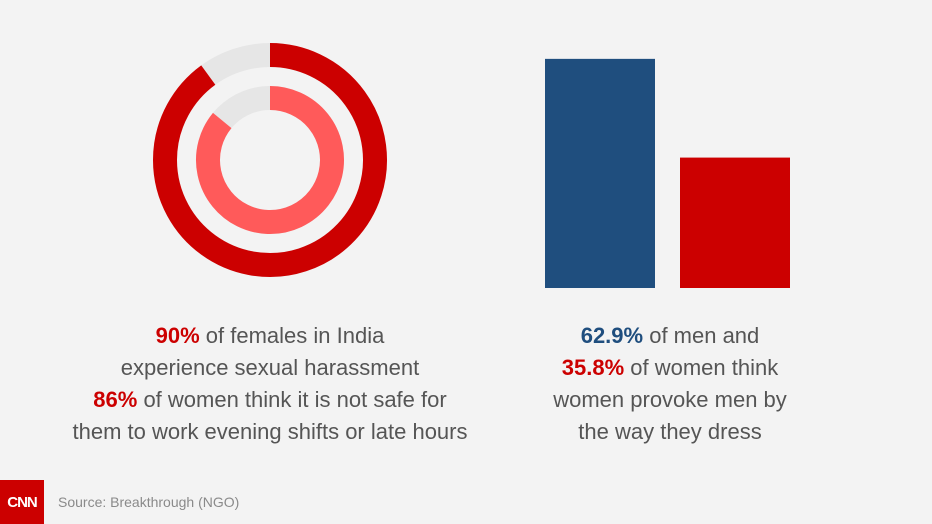 This screenshot has width=932, height=524. Describe the element at coordinates (149, 502) in the screenshot. I see `source-note: Source: Breakthrough (NGO)` at that location.